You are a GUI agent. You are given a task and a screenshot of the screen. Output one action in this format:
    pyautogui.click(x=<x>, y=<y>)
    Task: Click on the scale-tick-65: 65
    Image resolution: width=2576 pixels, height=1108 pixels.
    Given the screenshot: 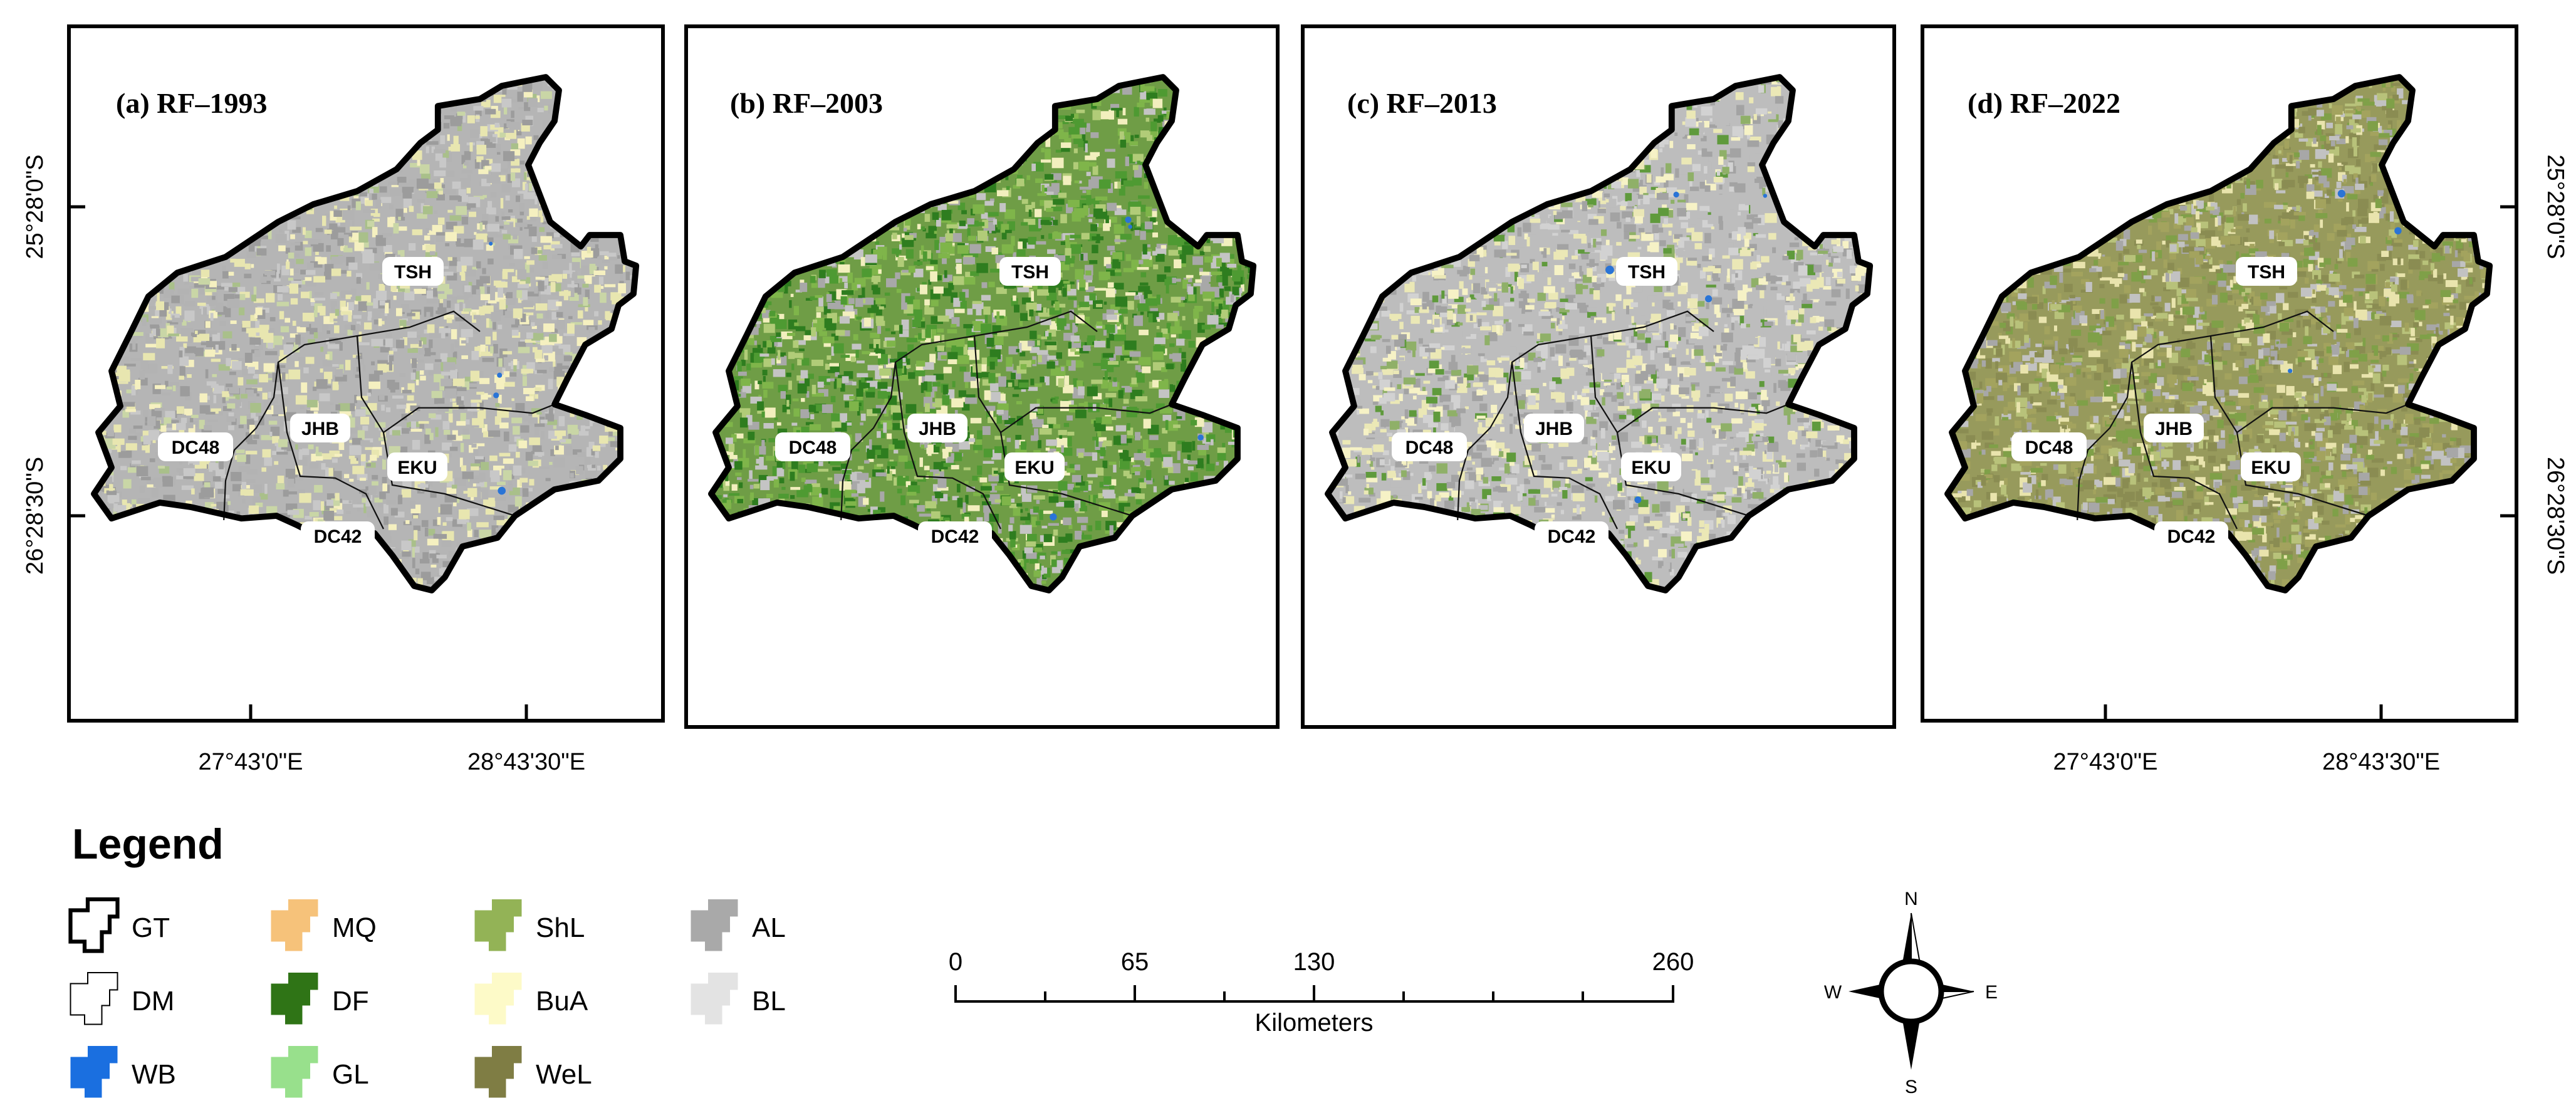 What is the action you would take?
    pyautogui.click(x=1135, y=962)
    